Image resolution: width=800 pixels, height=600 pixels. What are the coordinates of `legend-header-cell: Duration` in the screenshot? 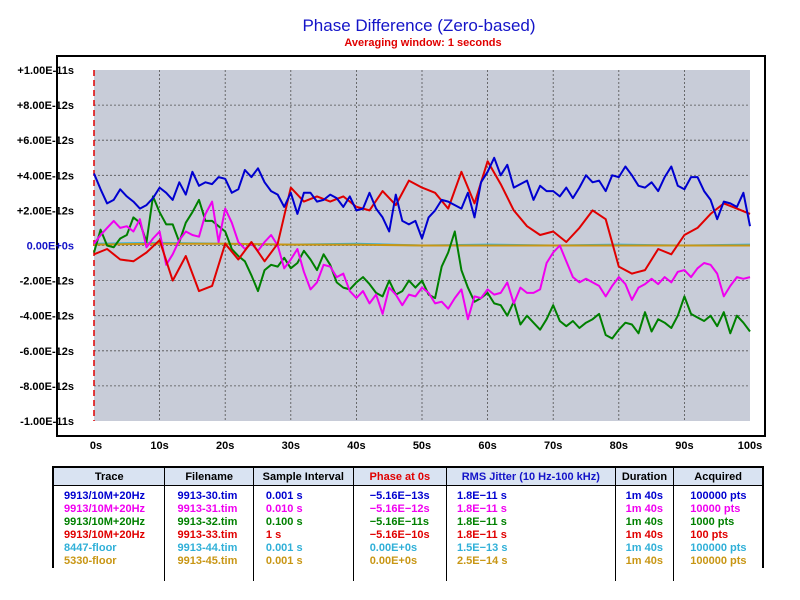 It's located at (645, 477).